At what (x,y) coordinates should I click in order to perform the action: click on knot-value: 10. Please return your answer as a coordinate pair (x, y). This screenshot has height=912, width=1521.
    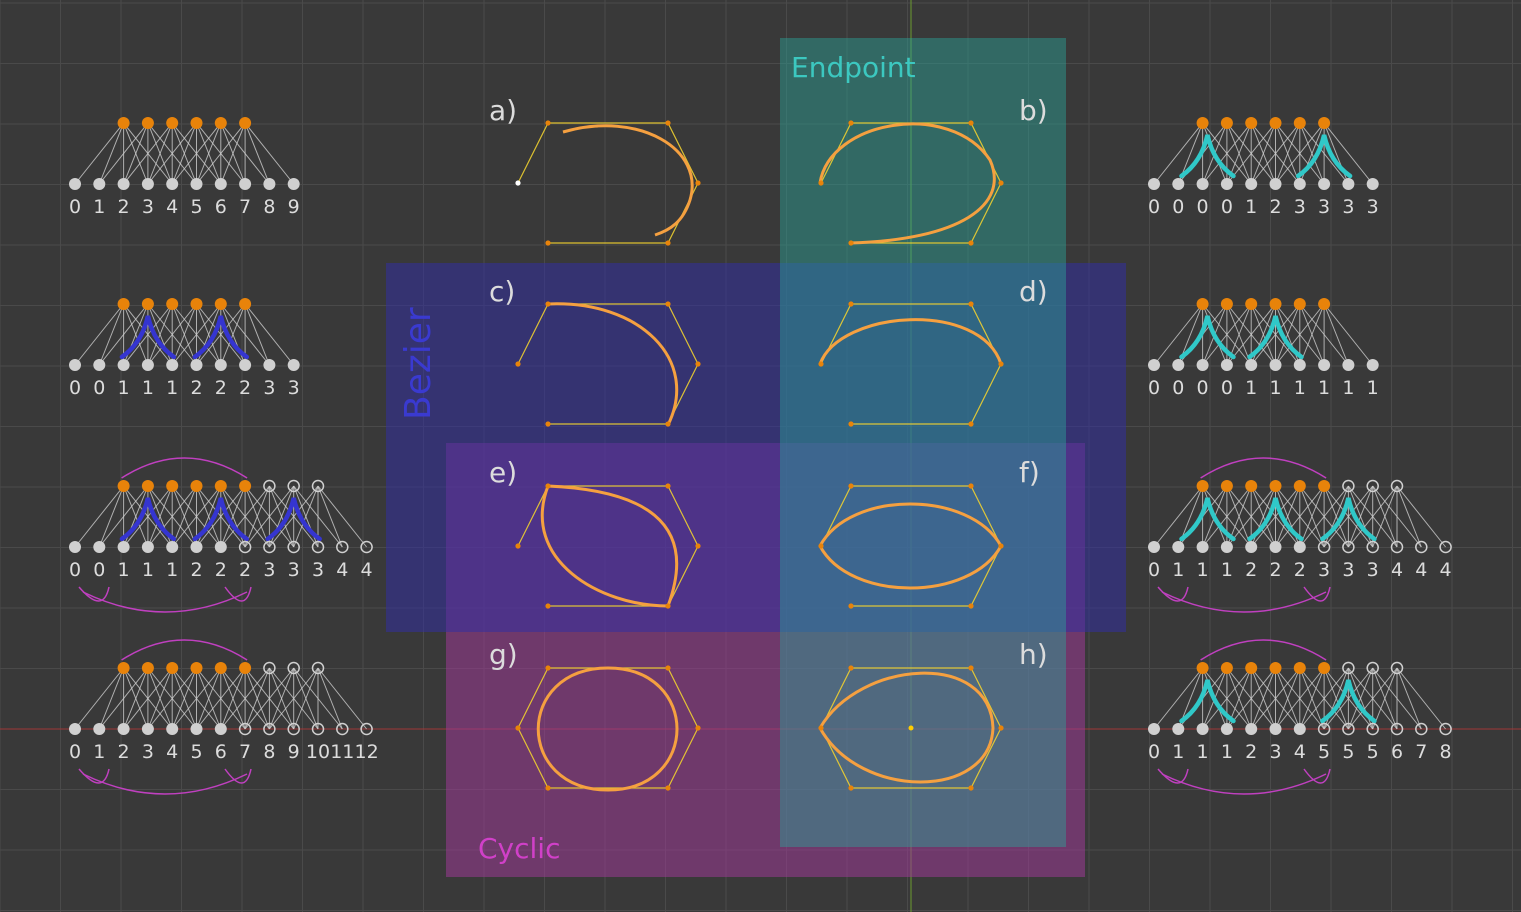
    Looking at the image, I should click on (318, 752).